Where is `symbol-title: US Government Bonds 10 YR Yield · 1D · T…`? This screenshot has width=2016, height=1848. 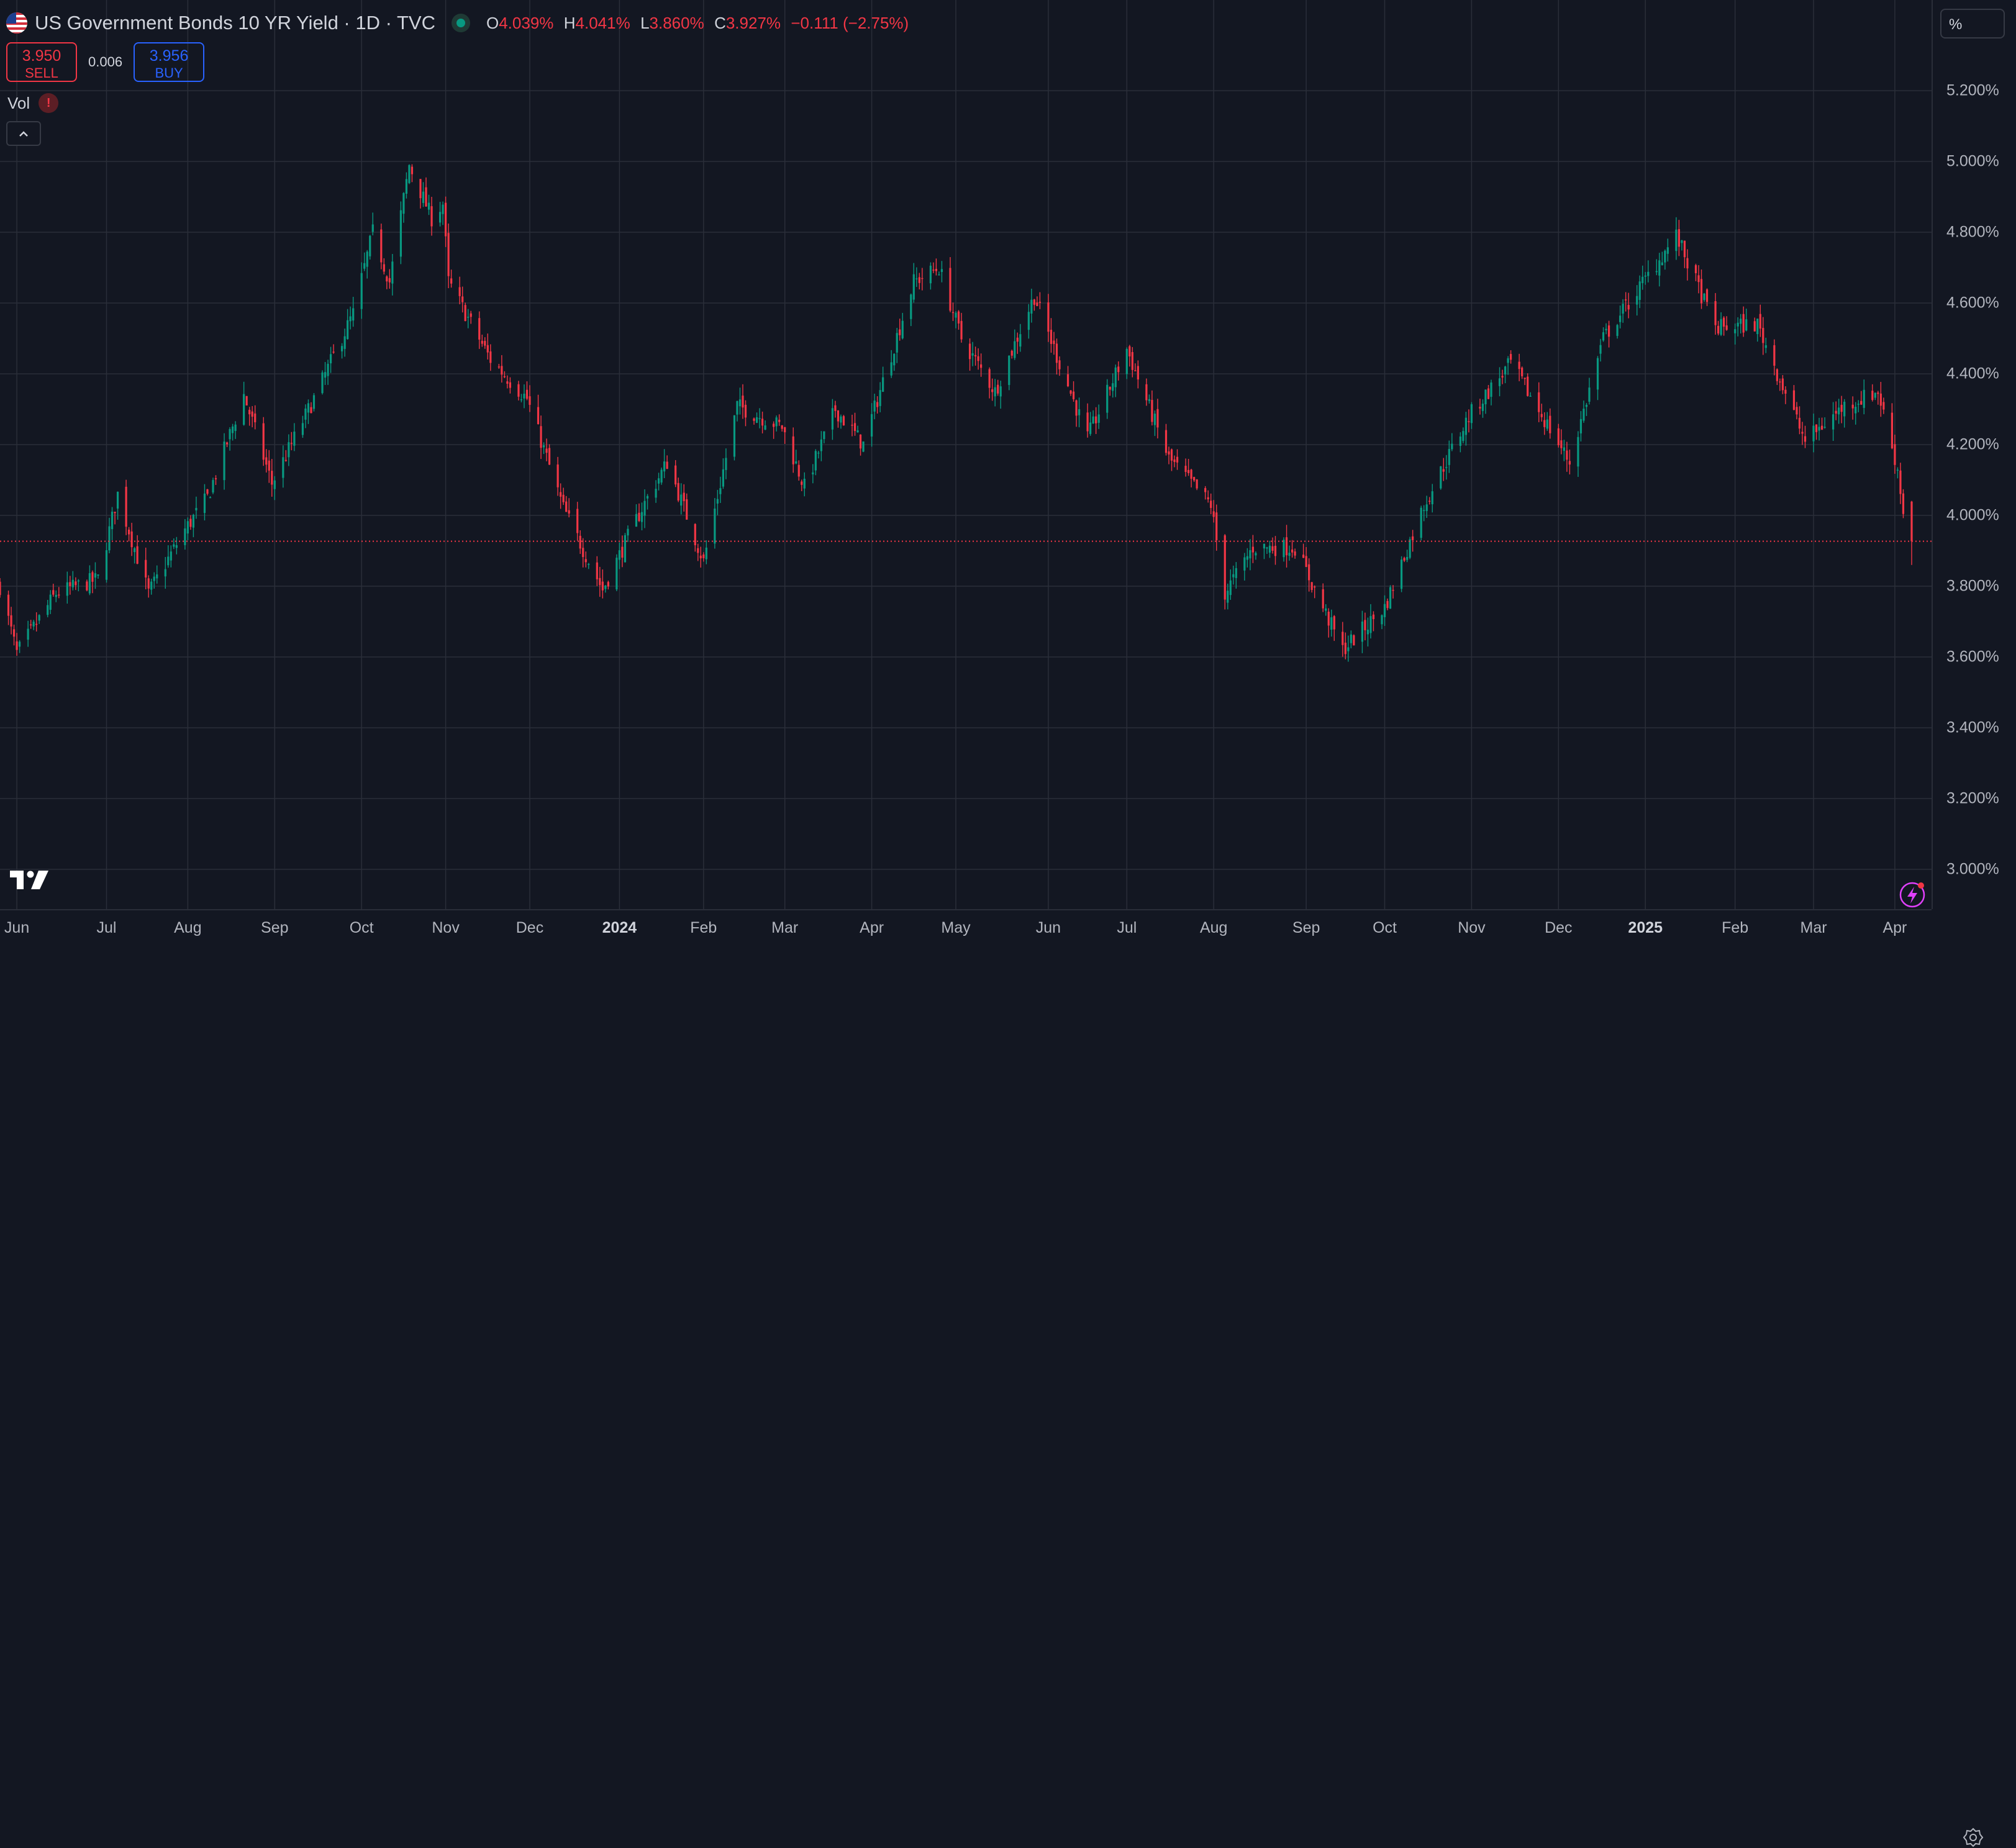
symbol-title: US Government Bonds 10 YR Yield · 1D · T… is located at coordinates (235, 23).